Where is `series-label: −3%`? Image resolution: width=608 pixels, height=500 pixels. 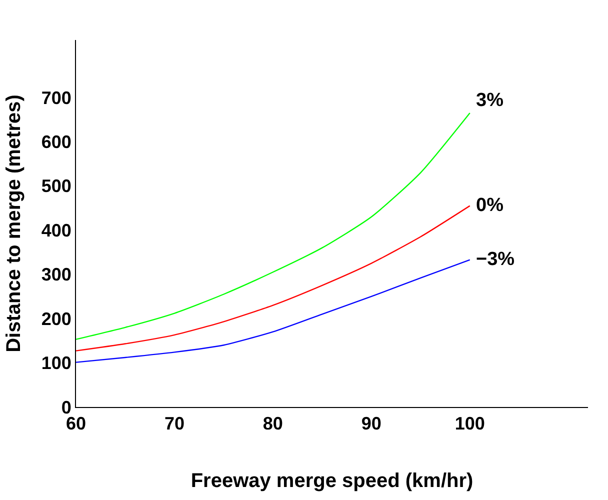 series-label: −3% is located at coordinates (495, 259).